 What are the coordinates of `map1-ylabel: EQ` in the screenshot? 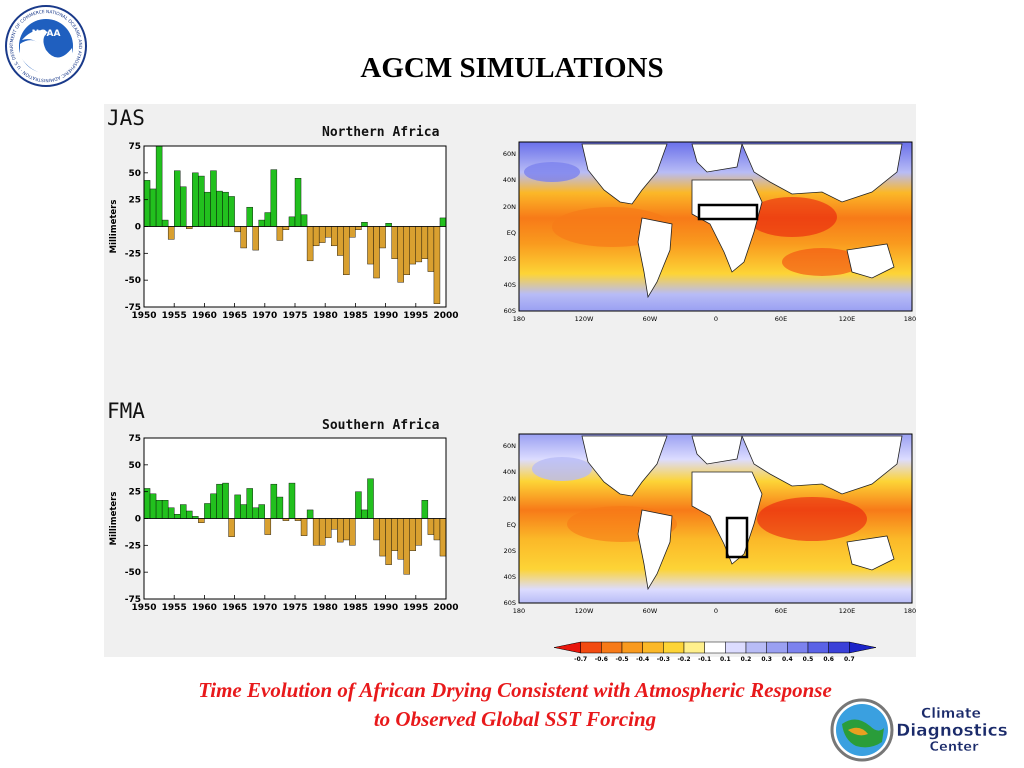 It's located at (511, 233).